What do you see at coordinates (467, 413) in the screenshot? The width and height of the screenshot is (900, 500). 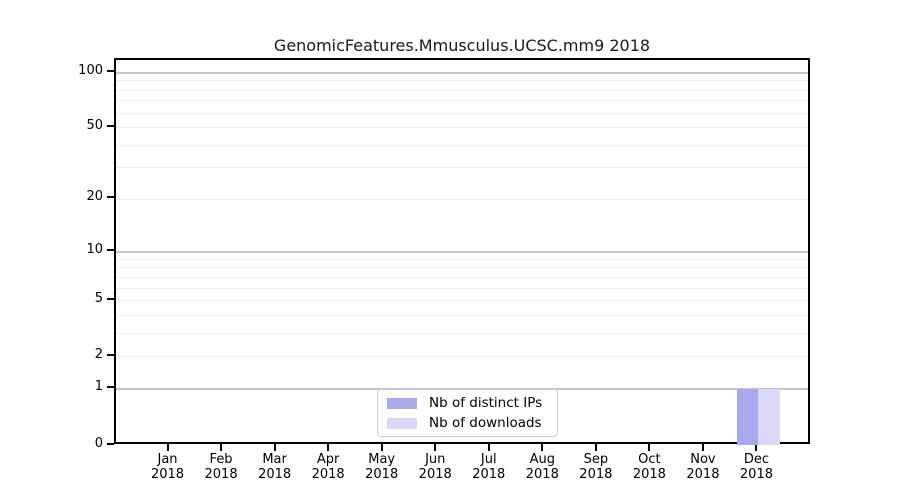 I see `legend: Nb of distinct IPs Nb of downloads` at bounding box center [467, 413].